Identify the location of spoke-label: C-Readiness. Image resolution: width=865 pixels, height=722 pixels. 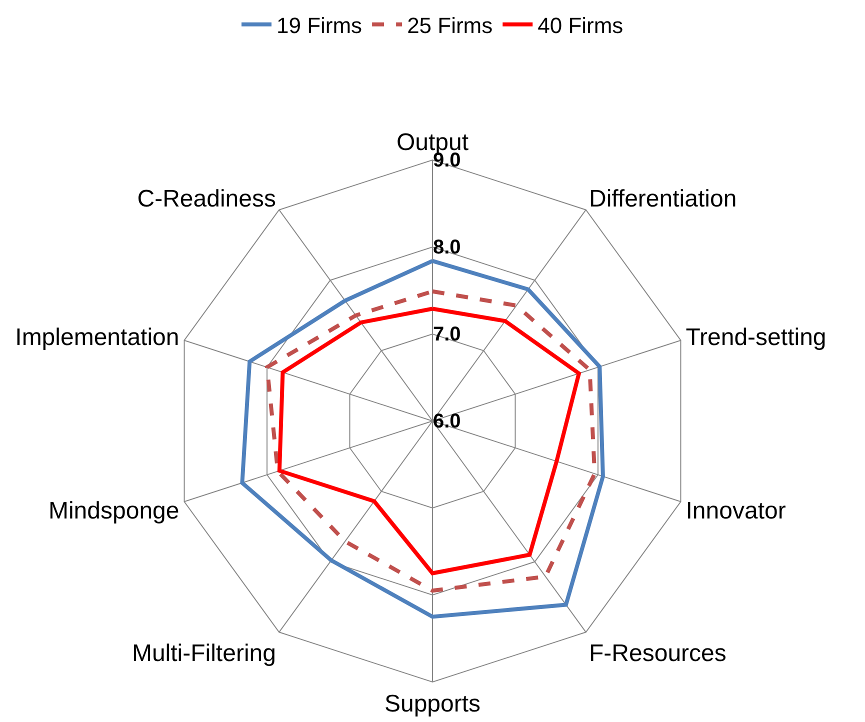
(206, 199).